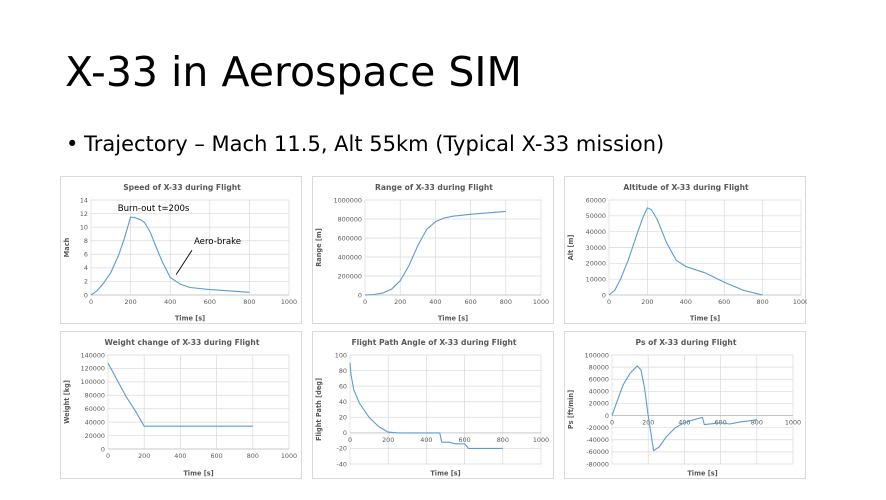 This screenshot has height=500, width=886. Describe the element at coordinates (86, 282) in the screenshot. I see `y-tick-label: 2` at that location.